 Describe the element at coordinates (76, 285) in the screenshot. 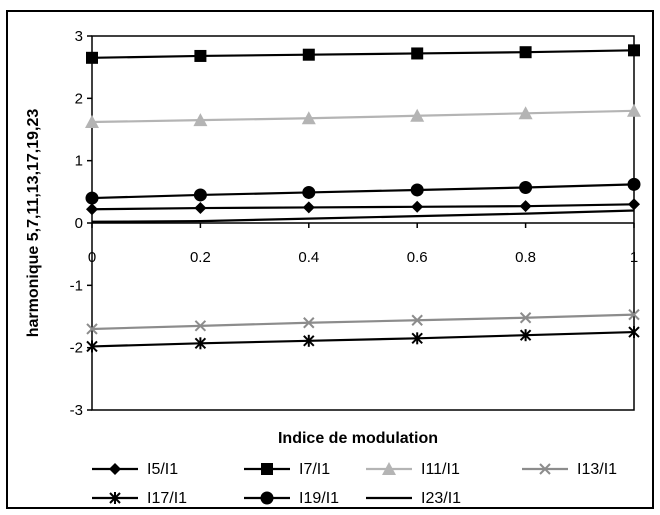

I see `y-tick-label: -1` at that location.